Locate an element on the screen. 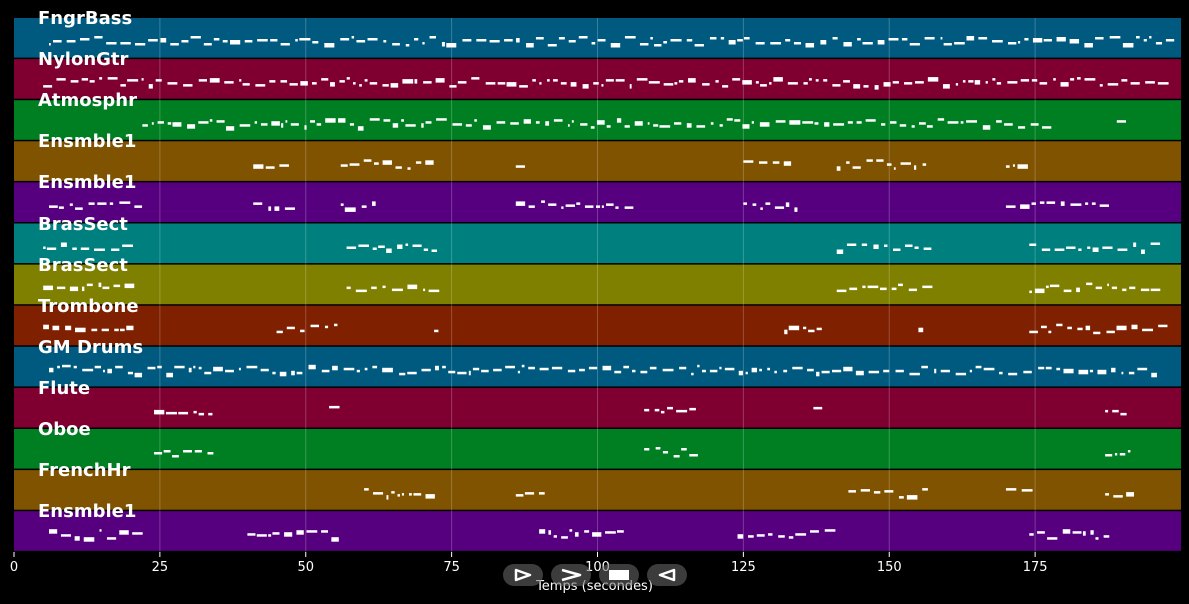  x-tick-label: 75 is located at coordinates (451, 567).